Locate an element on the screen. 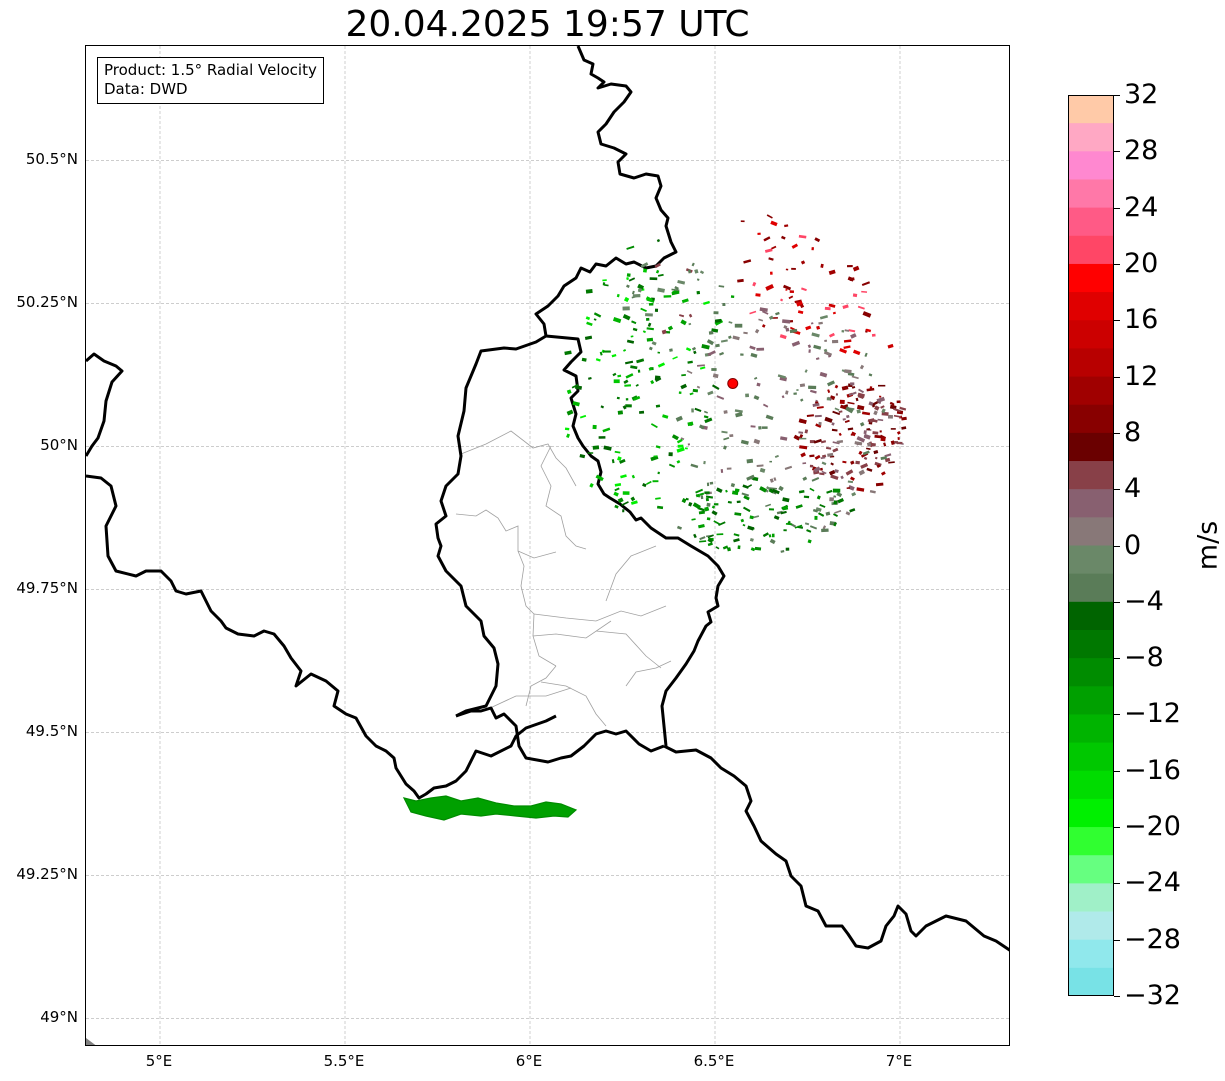 This screenshot has width=1225, height=1081. latitude-tick-label: 49.75°N is located at coordinates (47, 588).